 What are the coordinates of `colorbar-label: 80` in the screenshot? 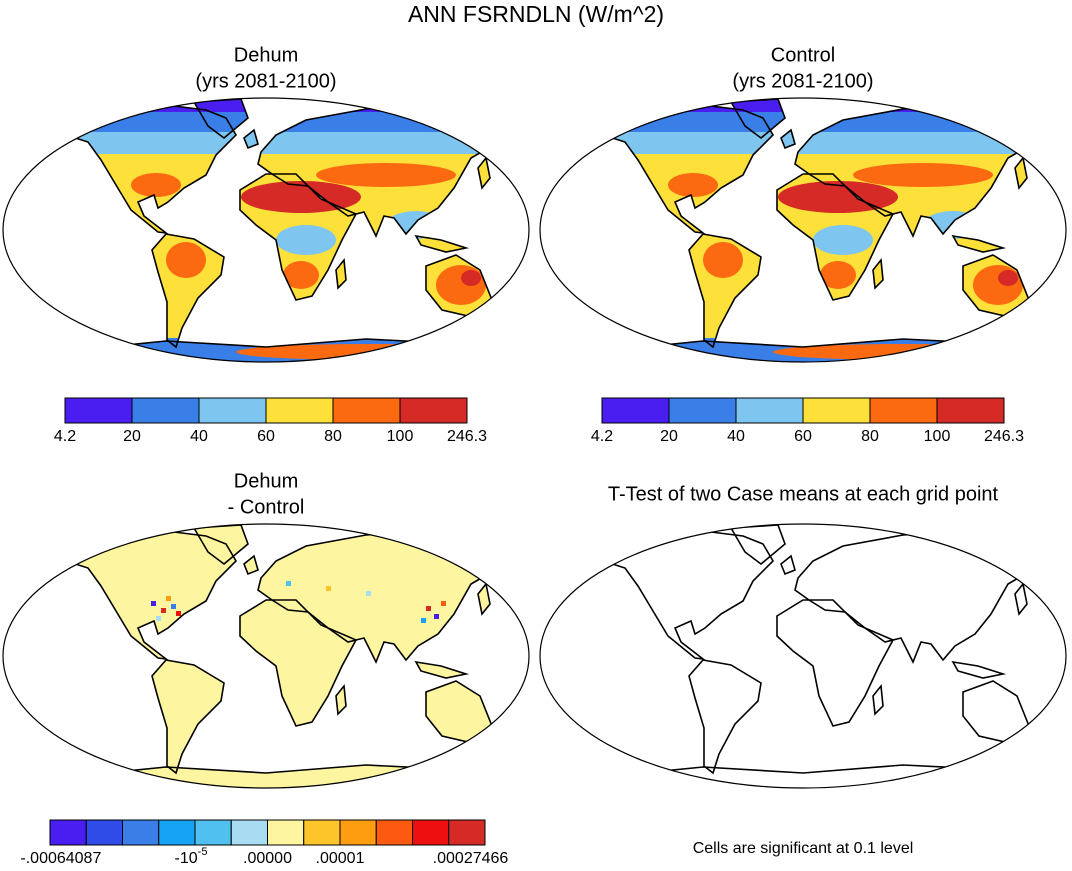 It's located at (870, 436).